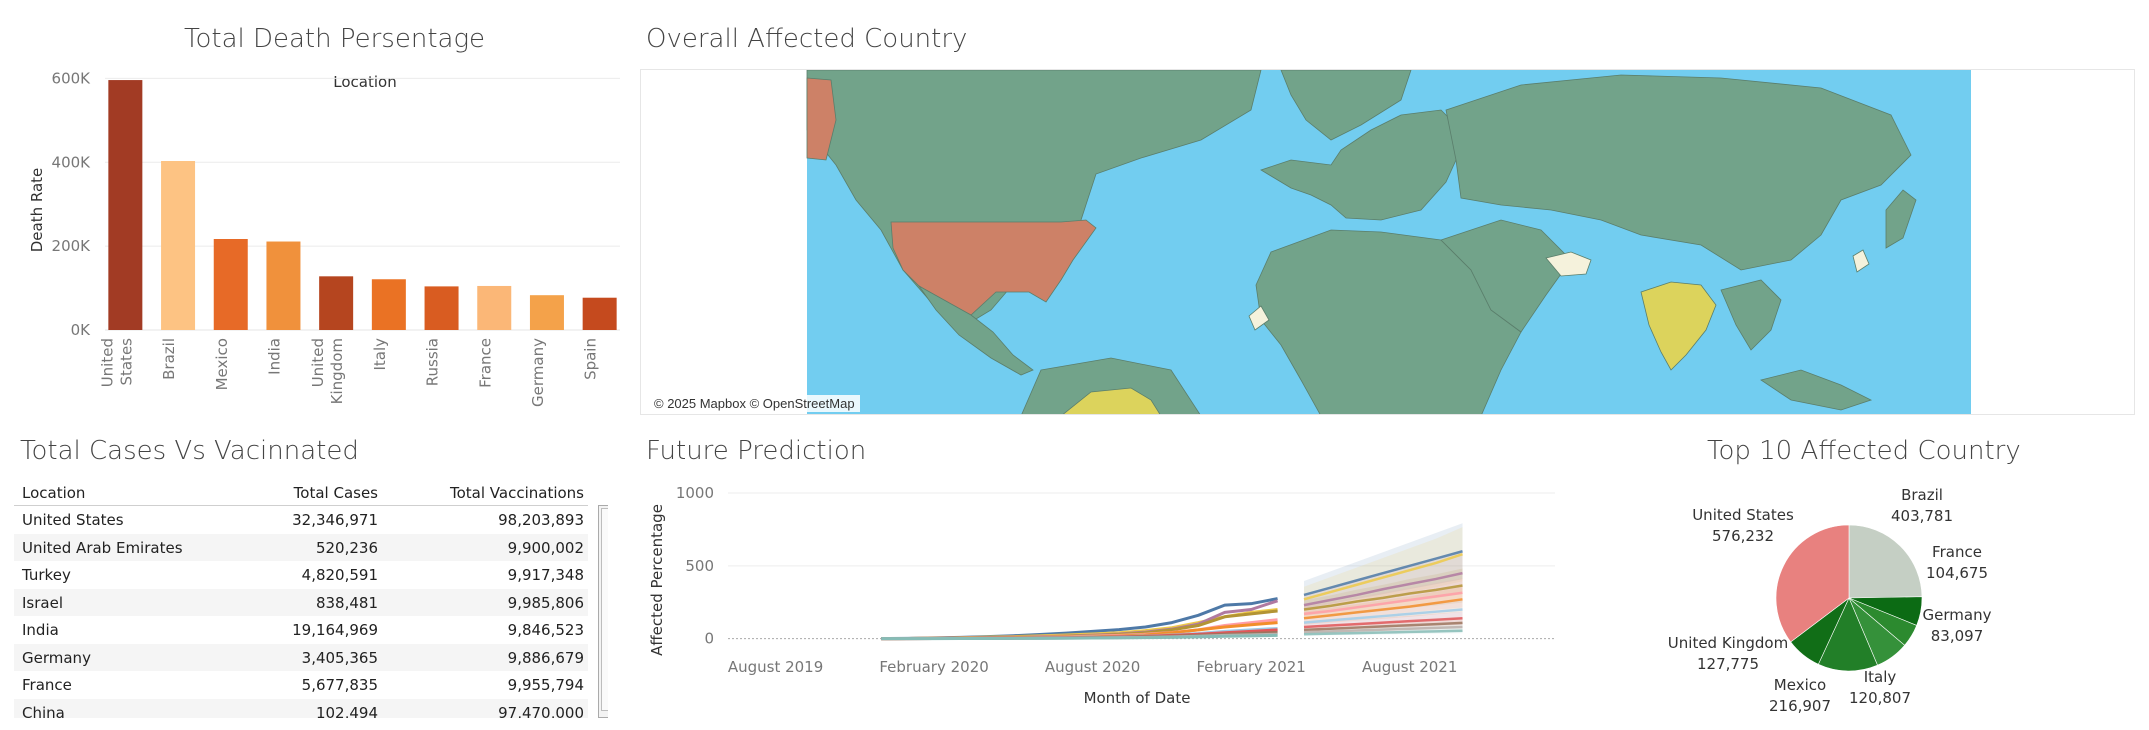 This screenshot has width=2149, height=730. I want to click on pie-slice-value: 83,097, so click(1957, 636).